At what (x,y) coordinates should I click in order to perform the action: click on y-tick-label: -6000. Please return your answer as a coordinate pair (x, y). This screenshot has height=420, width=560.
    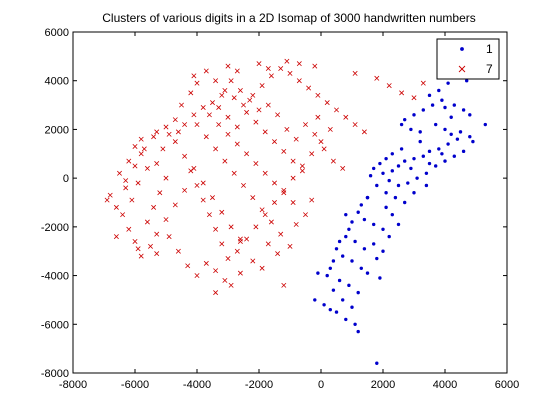
    Looking at the image, I should click on (55, 325).